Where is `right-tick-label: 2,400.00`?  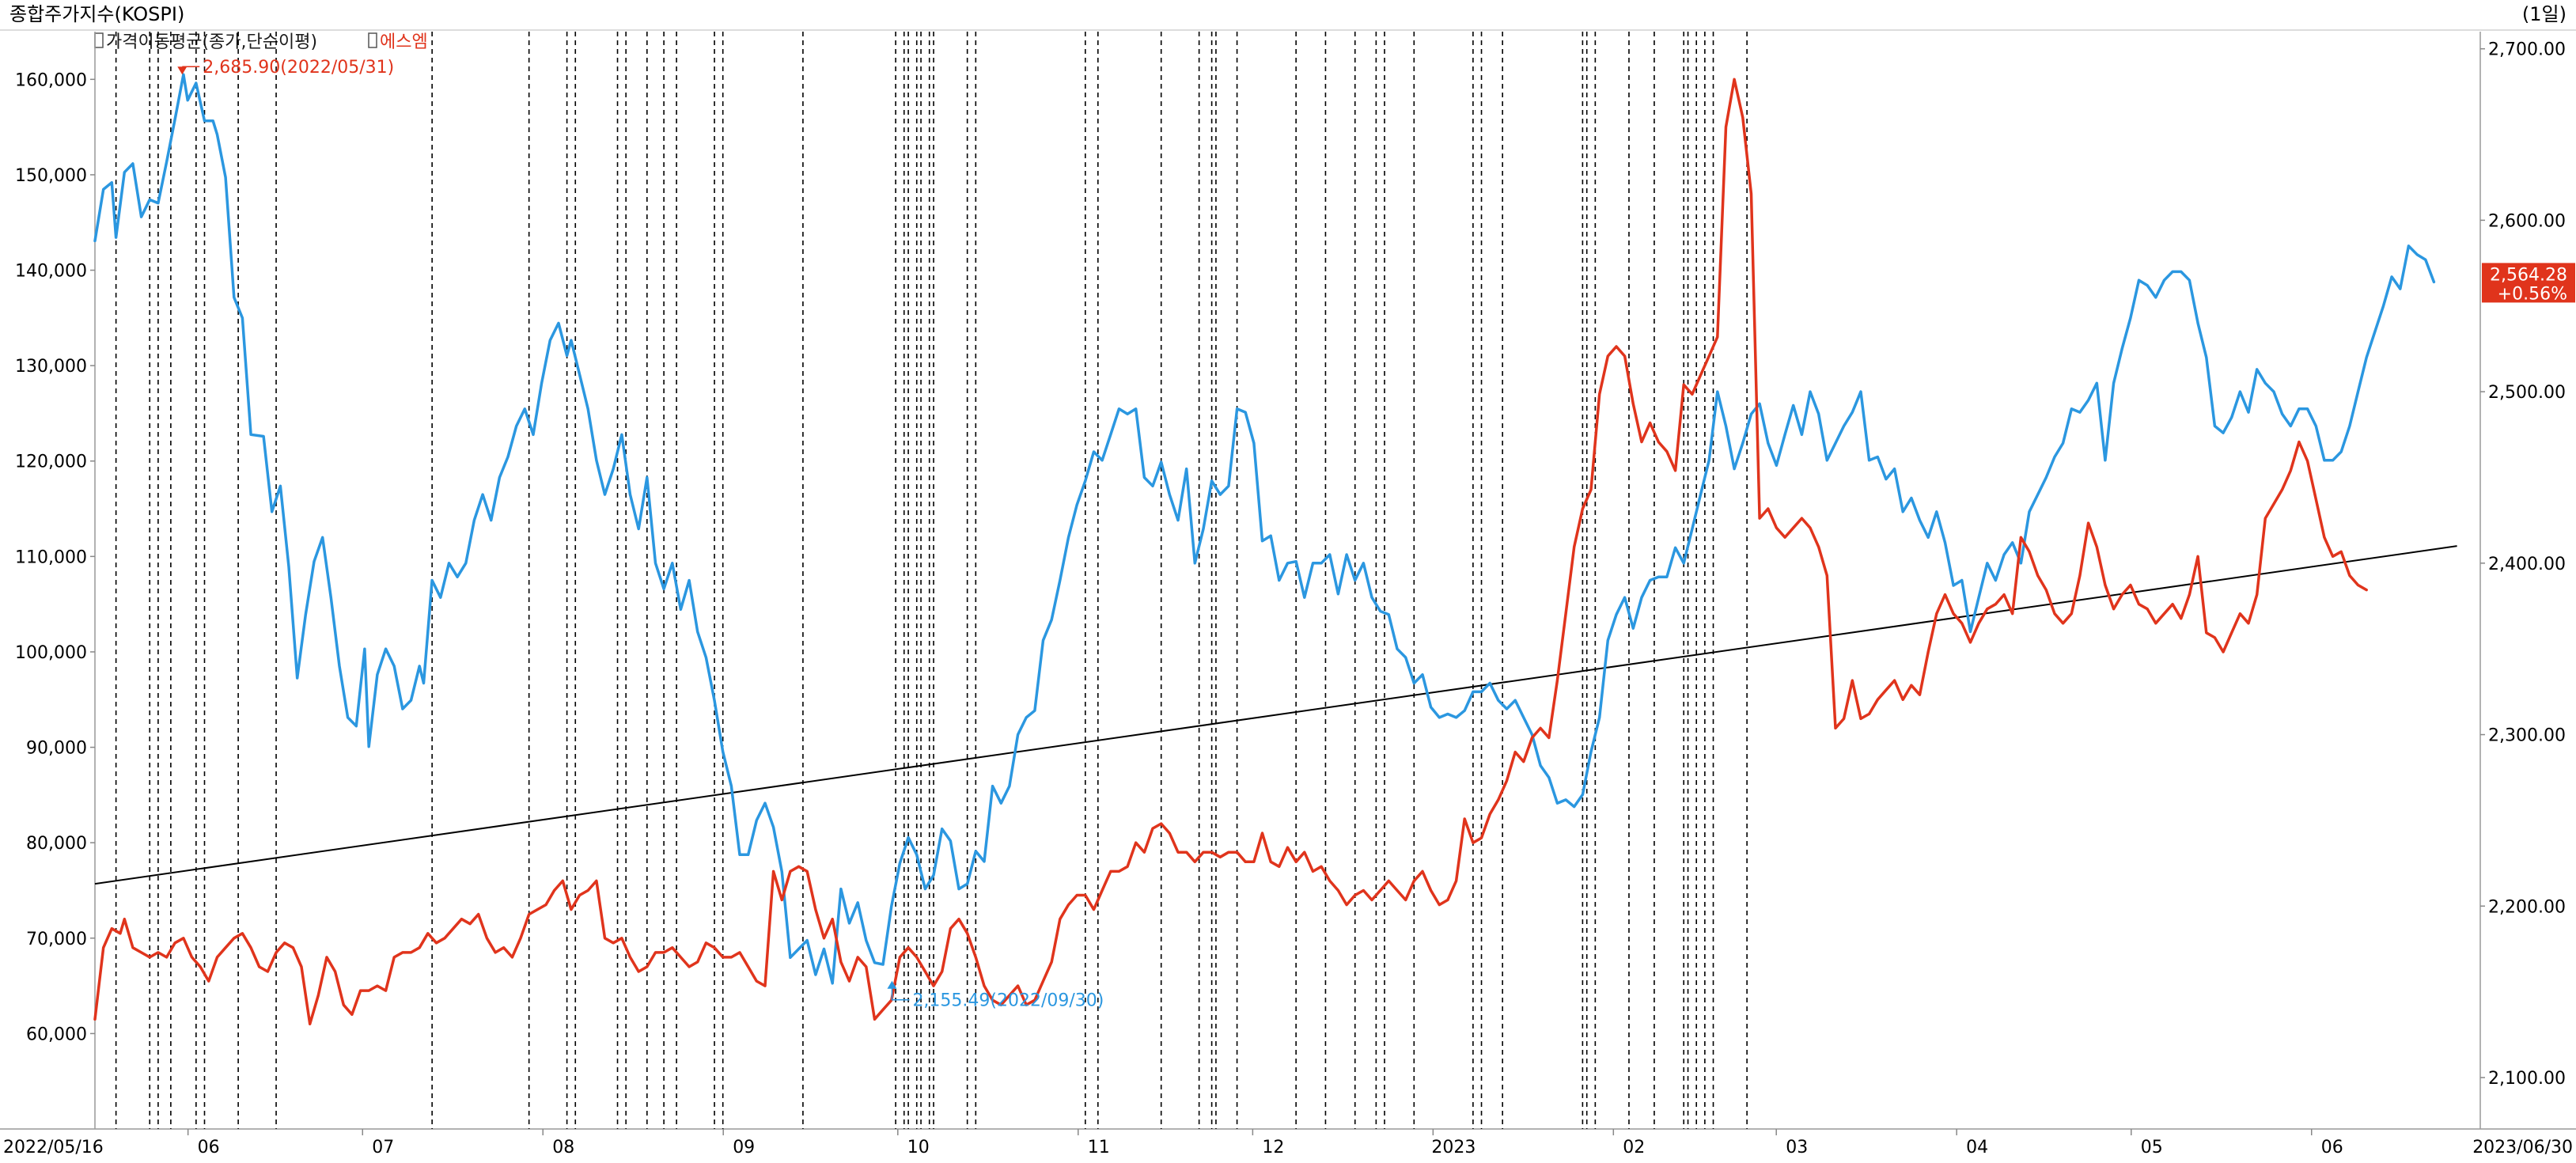
right-tick-label: 2,400.00 is located at coordinates (2527, 564).